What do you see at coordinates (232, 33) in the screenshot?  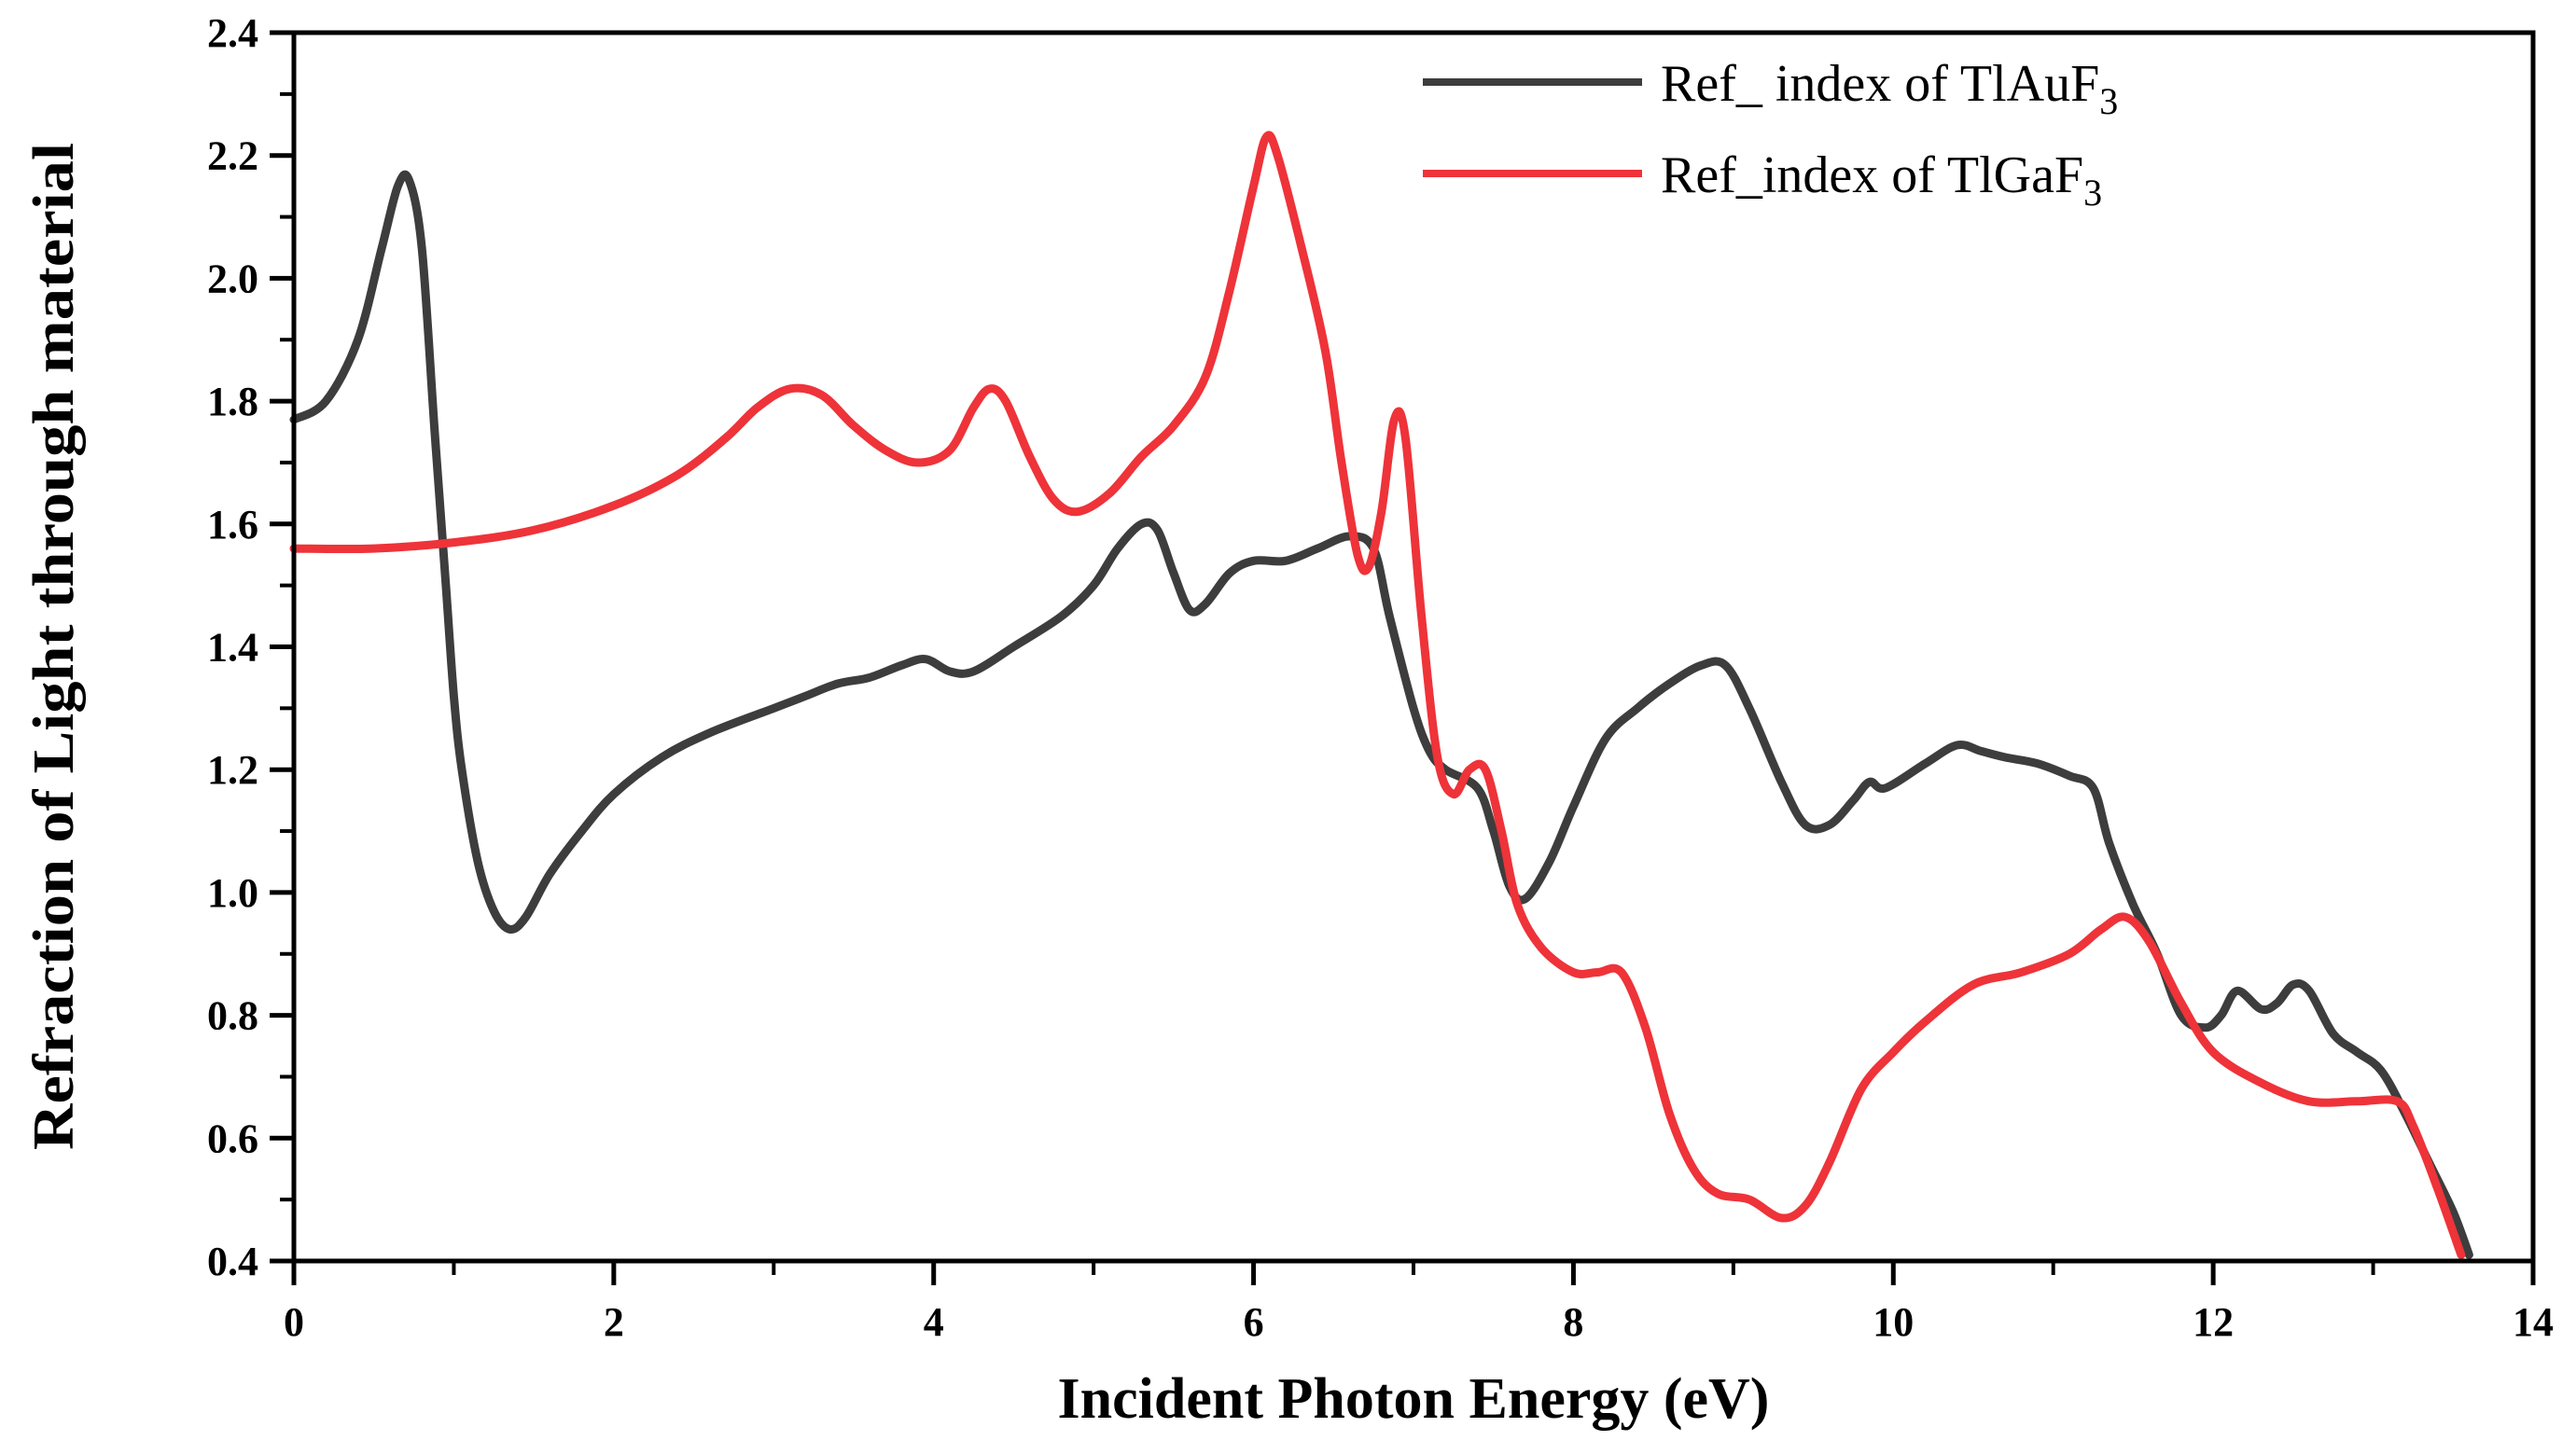 I see `y-tick-label: 2.4` at bounding box center [232, 33].